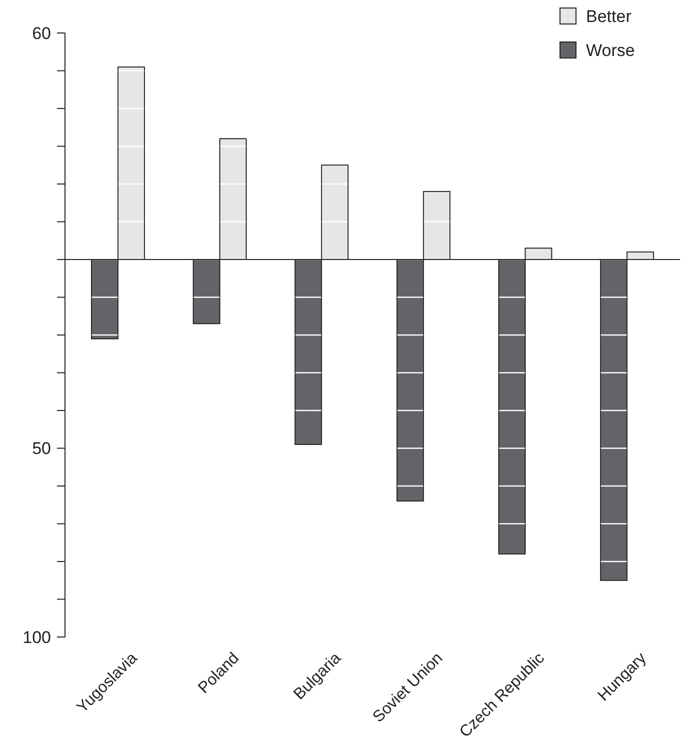 This screenshot has height=753, width=694. I want to click on y-tick-label: 100, so click(36, 637).